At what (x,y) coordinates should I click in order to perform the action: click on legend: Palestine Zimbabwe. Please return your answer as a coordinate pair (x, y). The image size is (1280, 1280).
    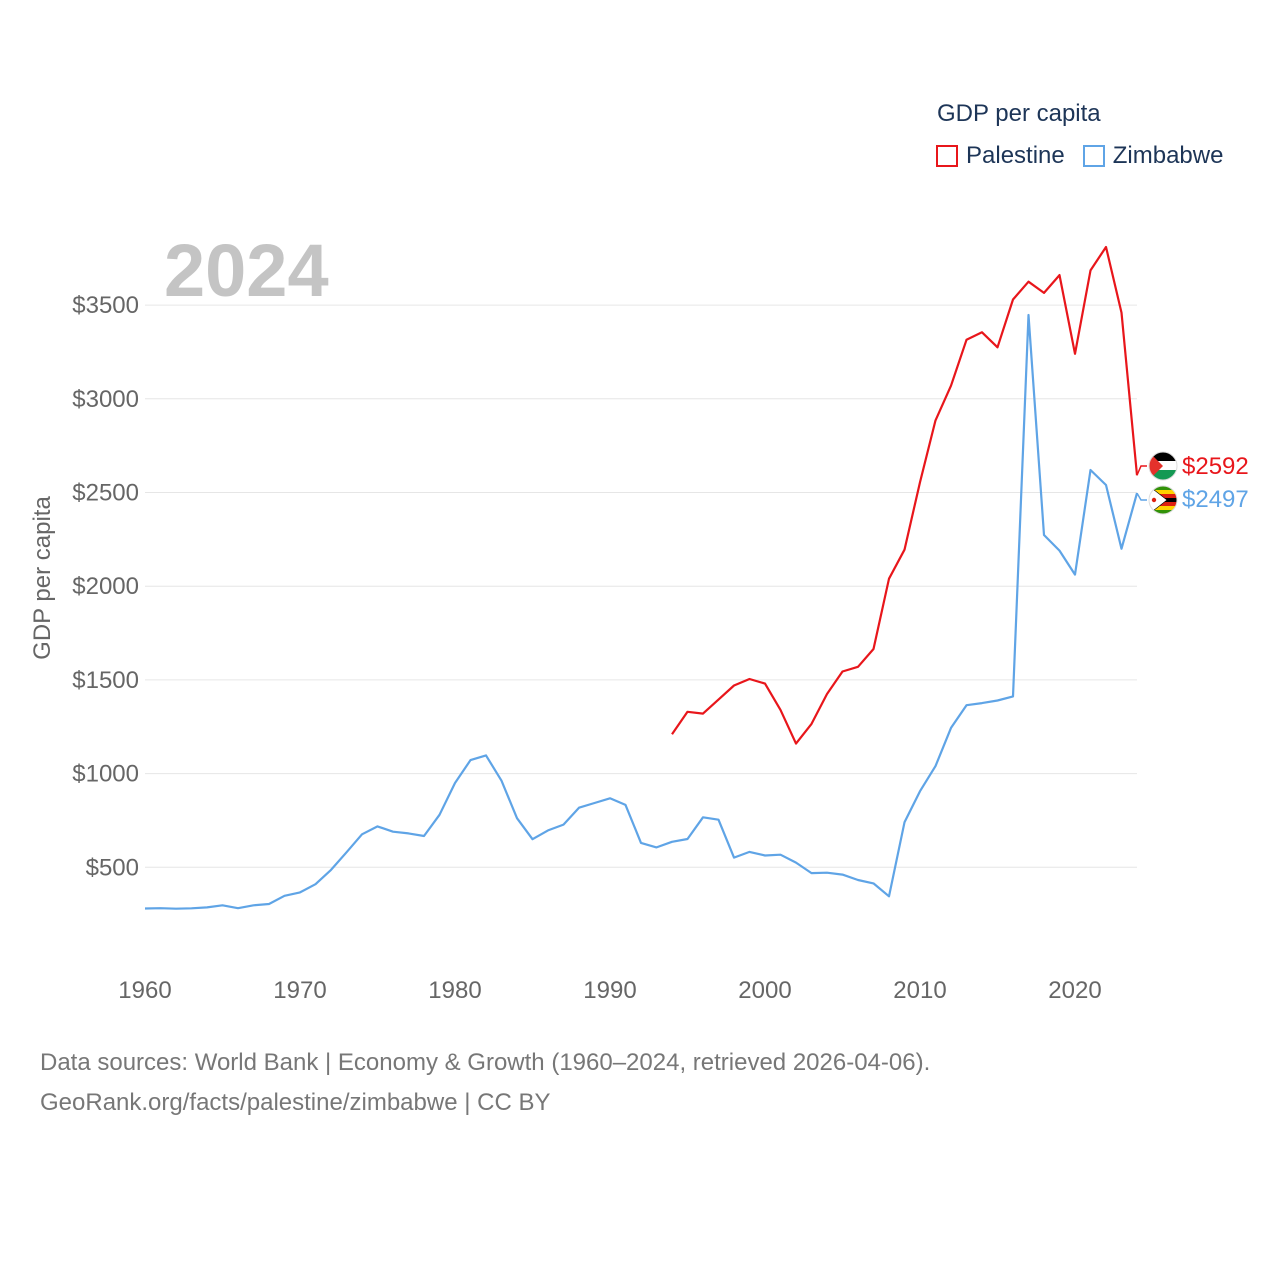
    Looking at the image, I should click on (1088, 156).